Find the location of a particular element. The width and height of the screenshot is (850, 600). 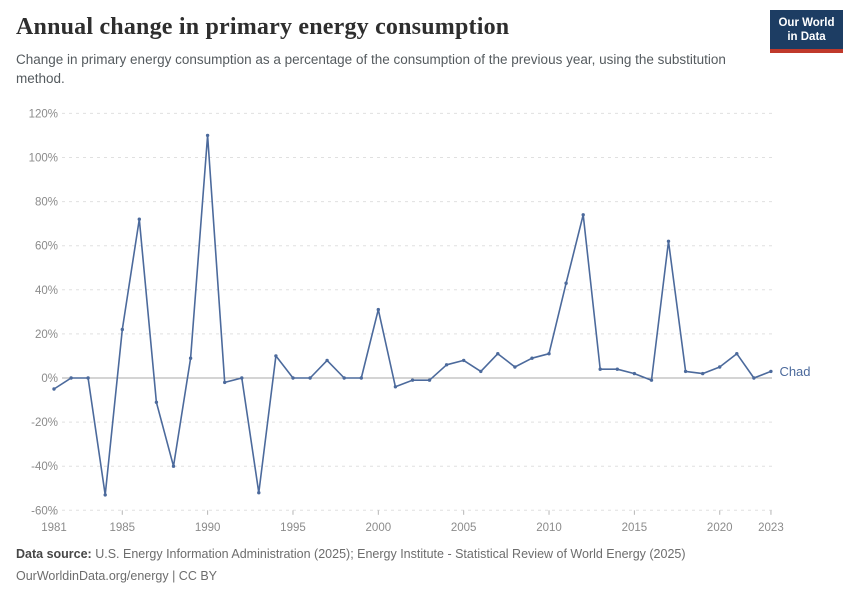

owid-logo: Our World in Data is located at coordinates (806, 31).